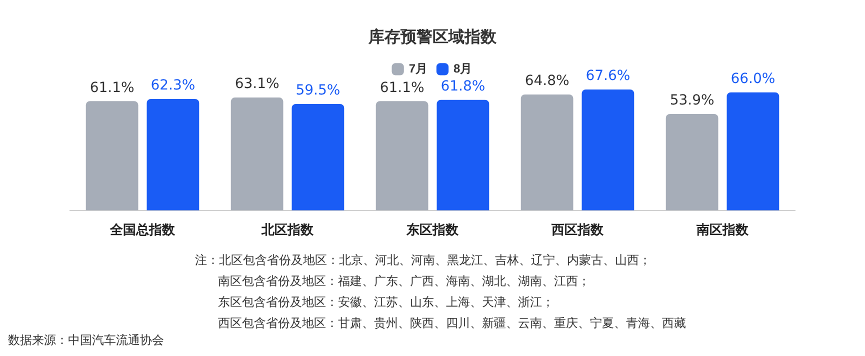 The image size is (865, 356). What do you see at coordinates (547, 81) in the screenshot?
I see `data-label: 64.8%` at bounding box center [547, 81].